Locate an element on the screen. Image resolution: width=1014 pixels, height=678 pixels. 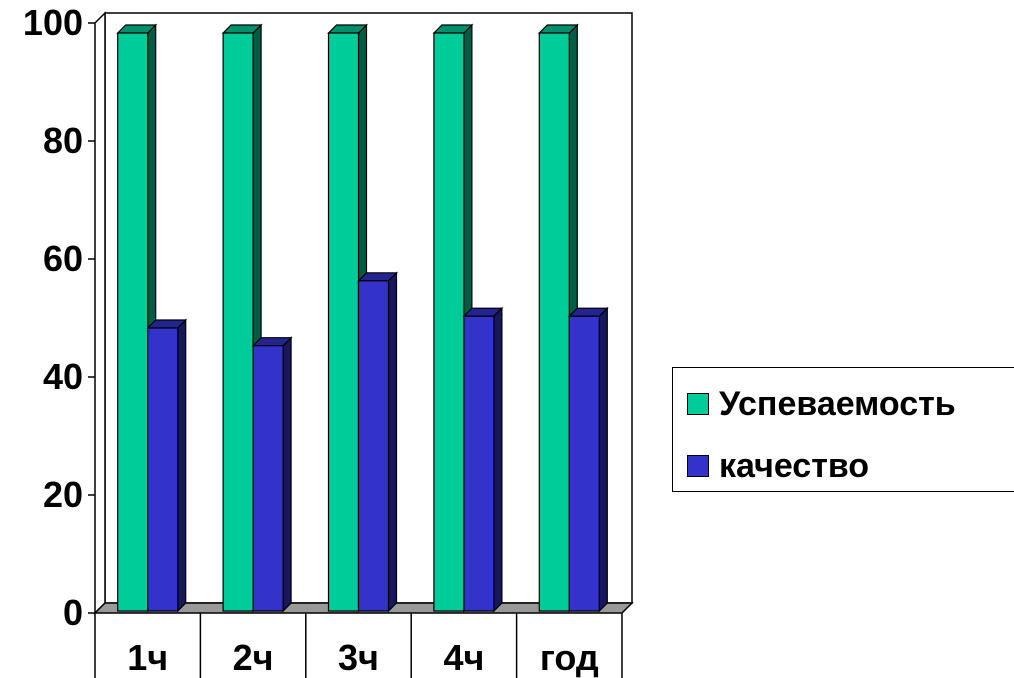
y-tick-label: 40 is located at coordinates (63, 376).